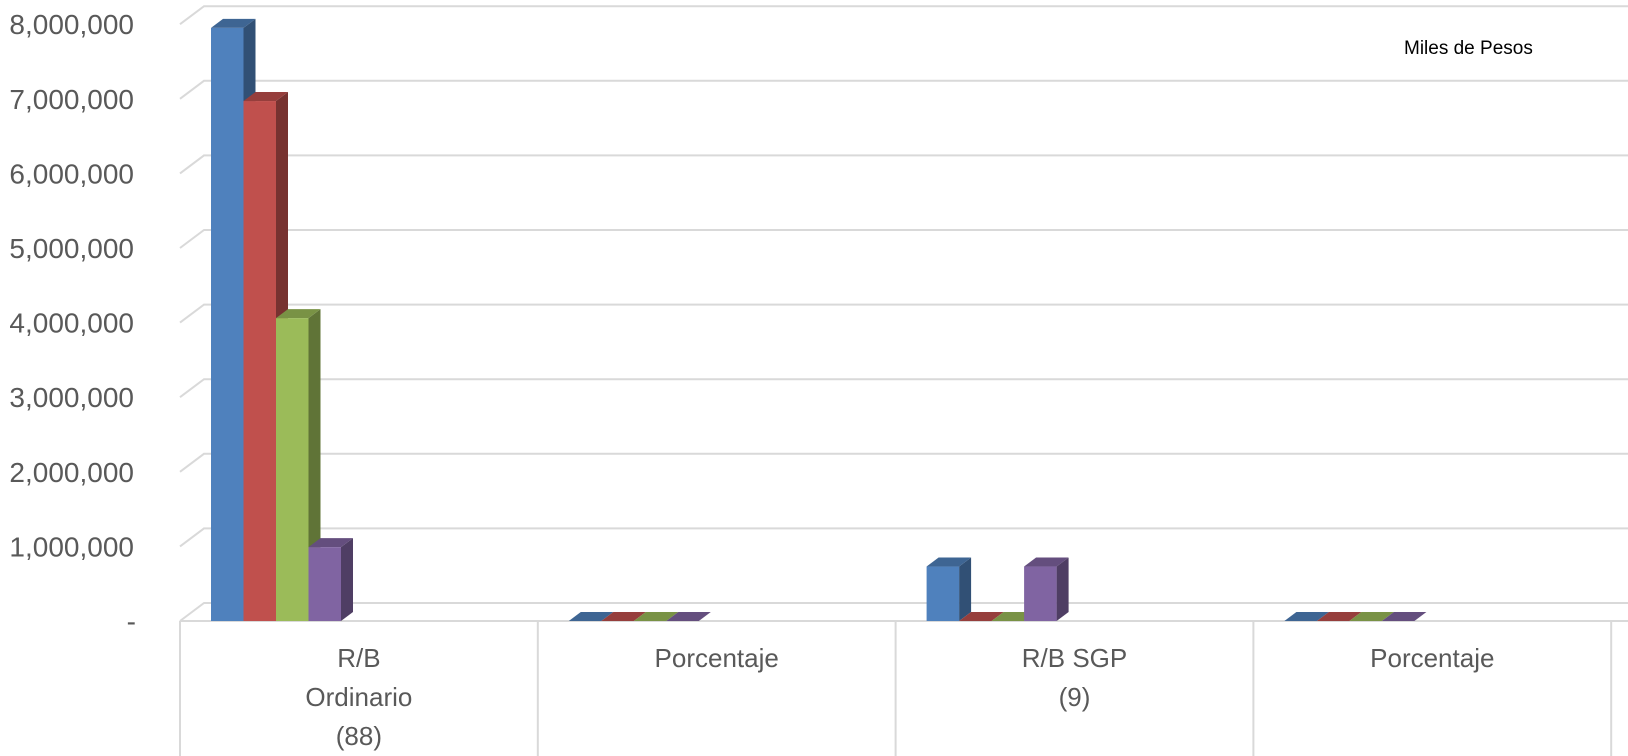  I want to click on y-tick-label: 5,000,000, so click(71, 248).